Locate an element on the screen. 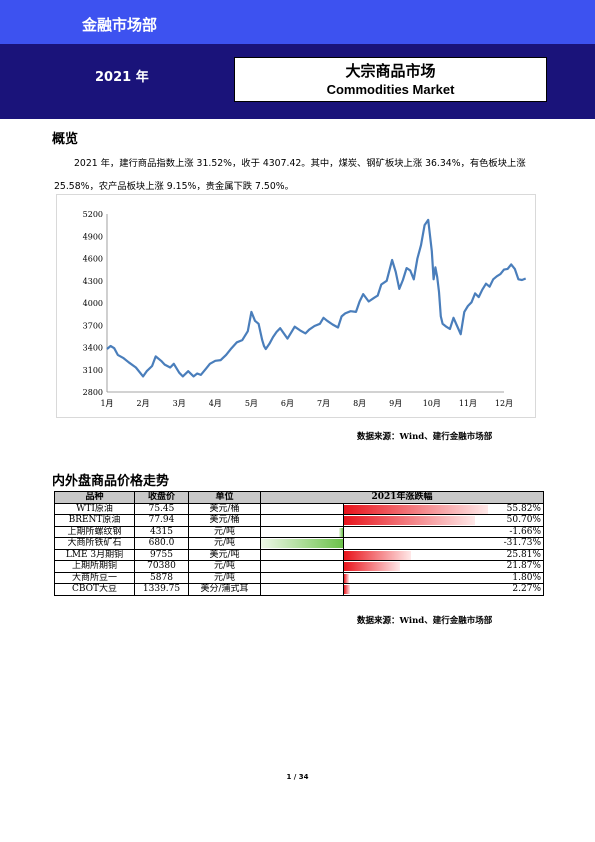  close-price: 4315 is located at coordinates (161, 531).